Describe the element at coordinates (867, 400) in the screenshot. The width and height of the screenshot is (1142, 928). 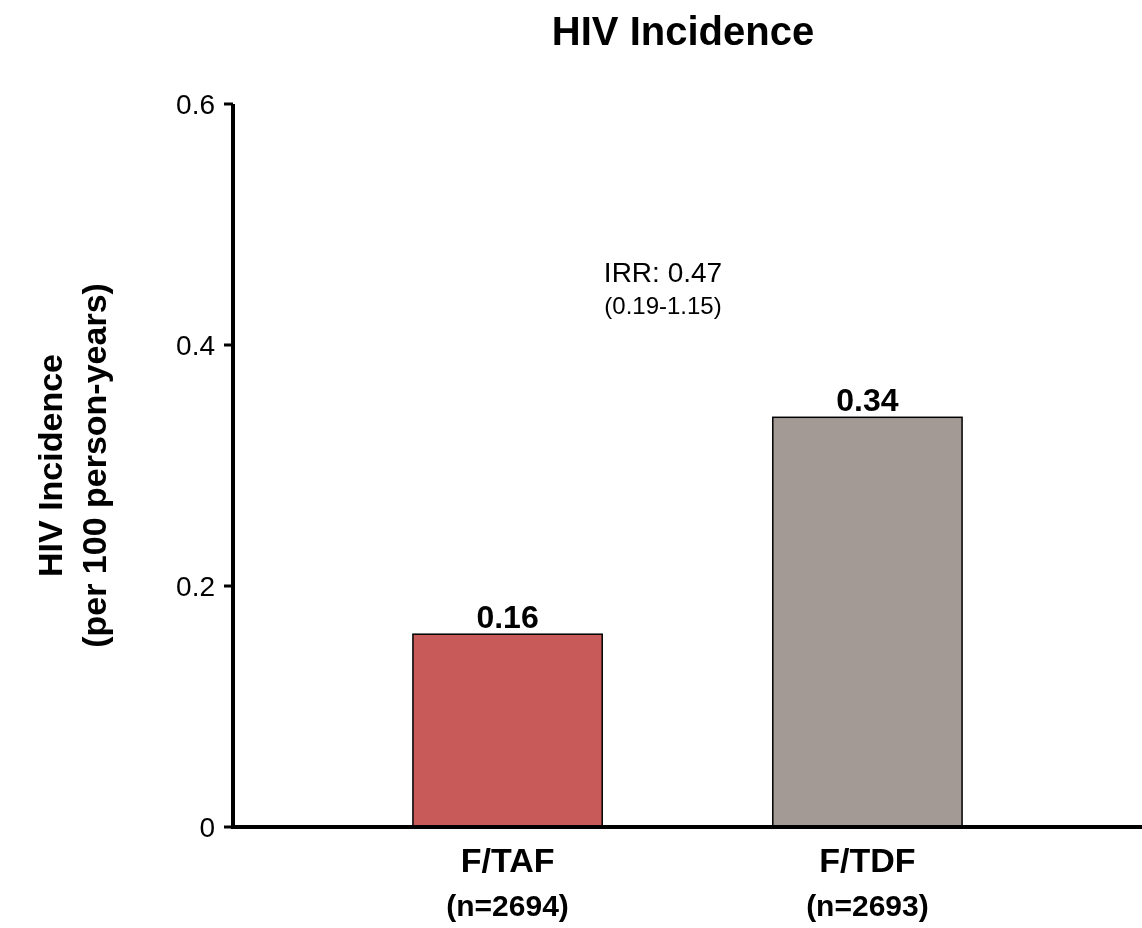
I see `data-label: 0.34` at that location.